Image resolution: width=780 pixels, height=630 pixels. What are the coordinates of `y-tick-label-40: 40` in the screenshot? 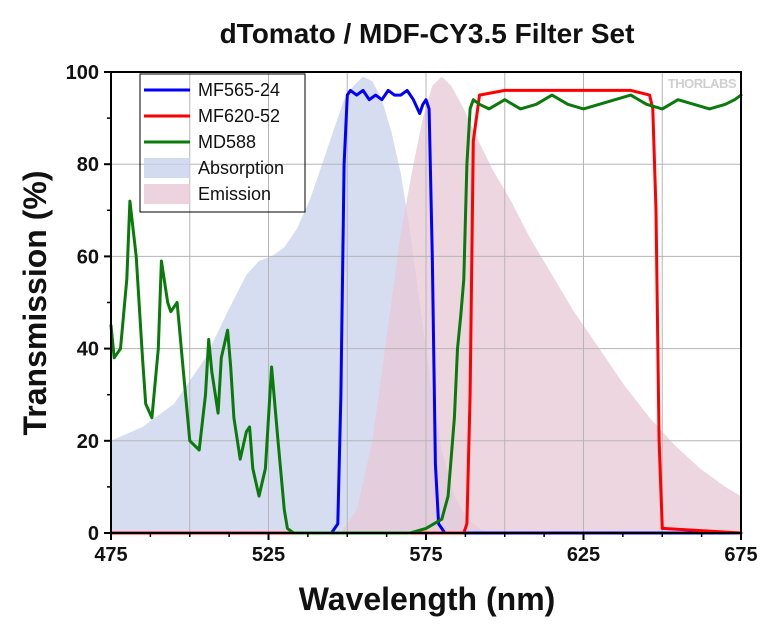 It's located at (88, 350).